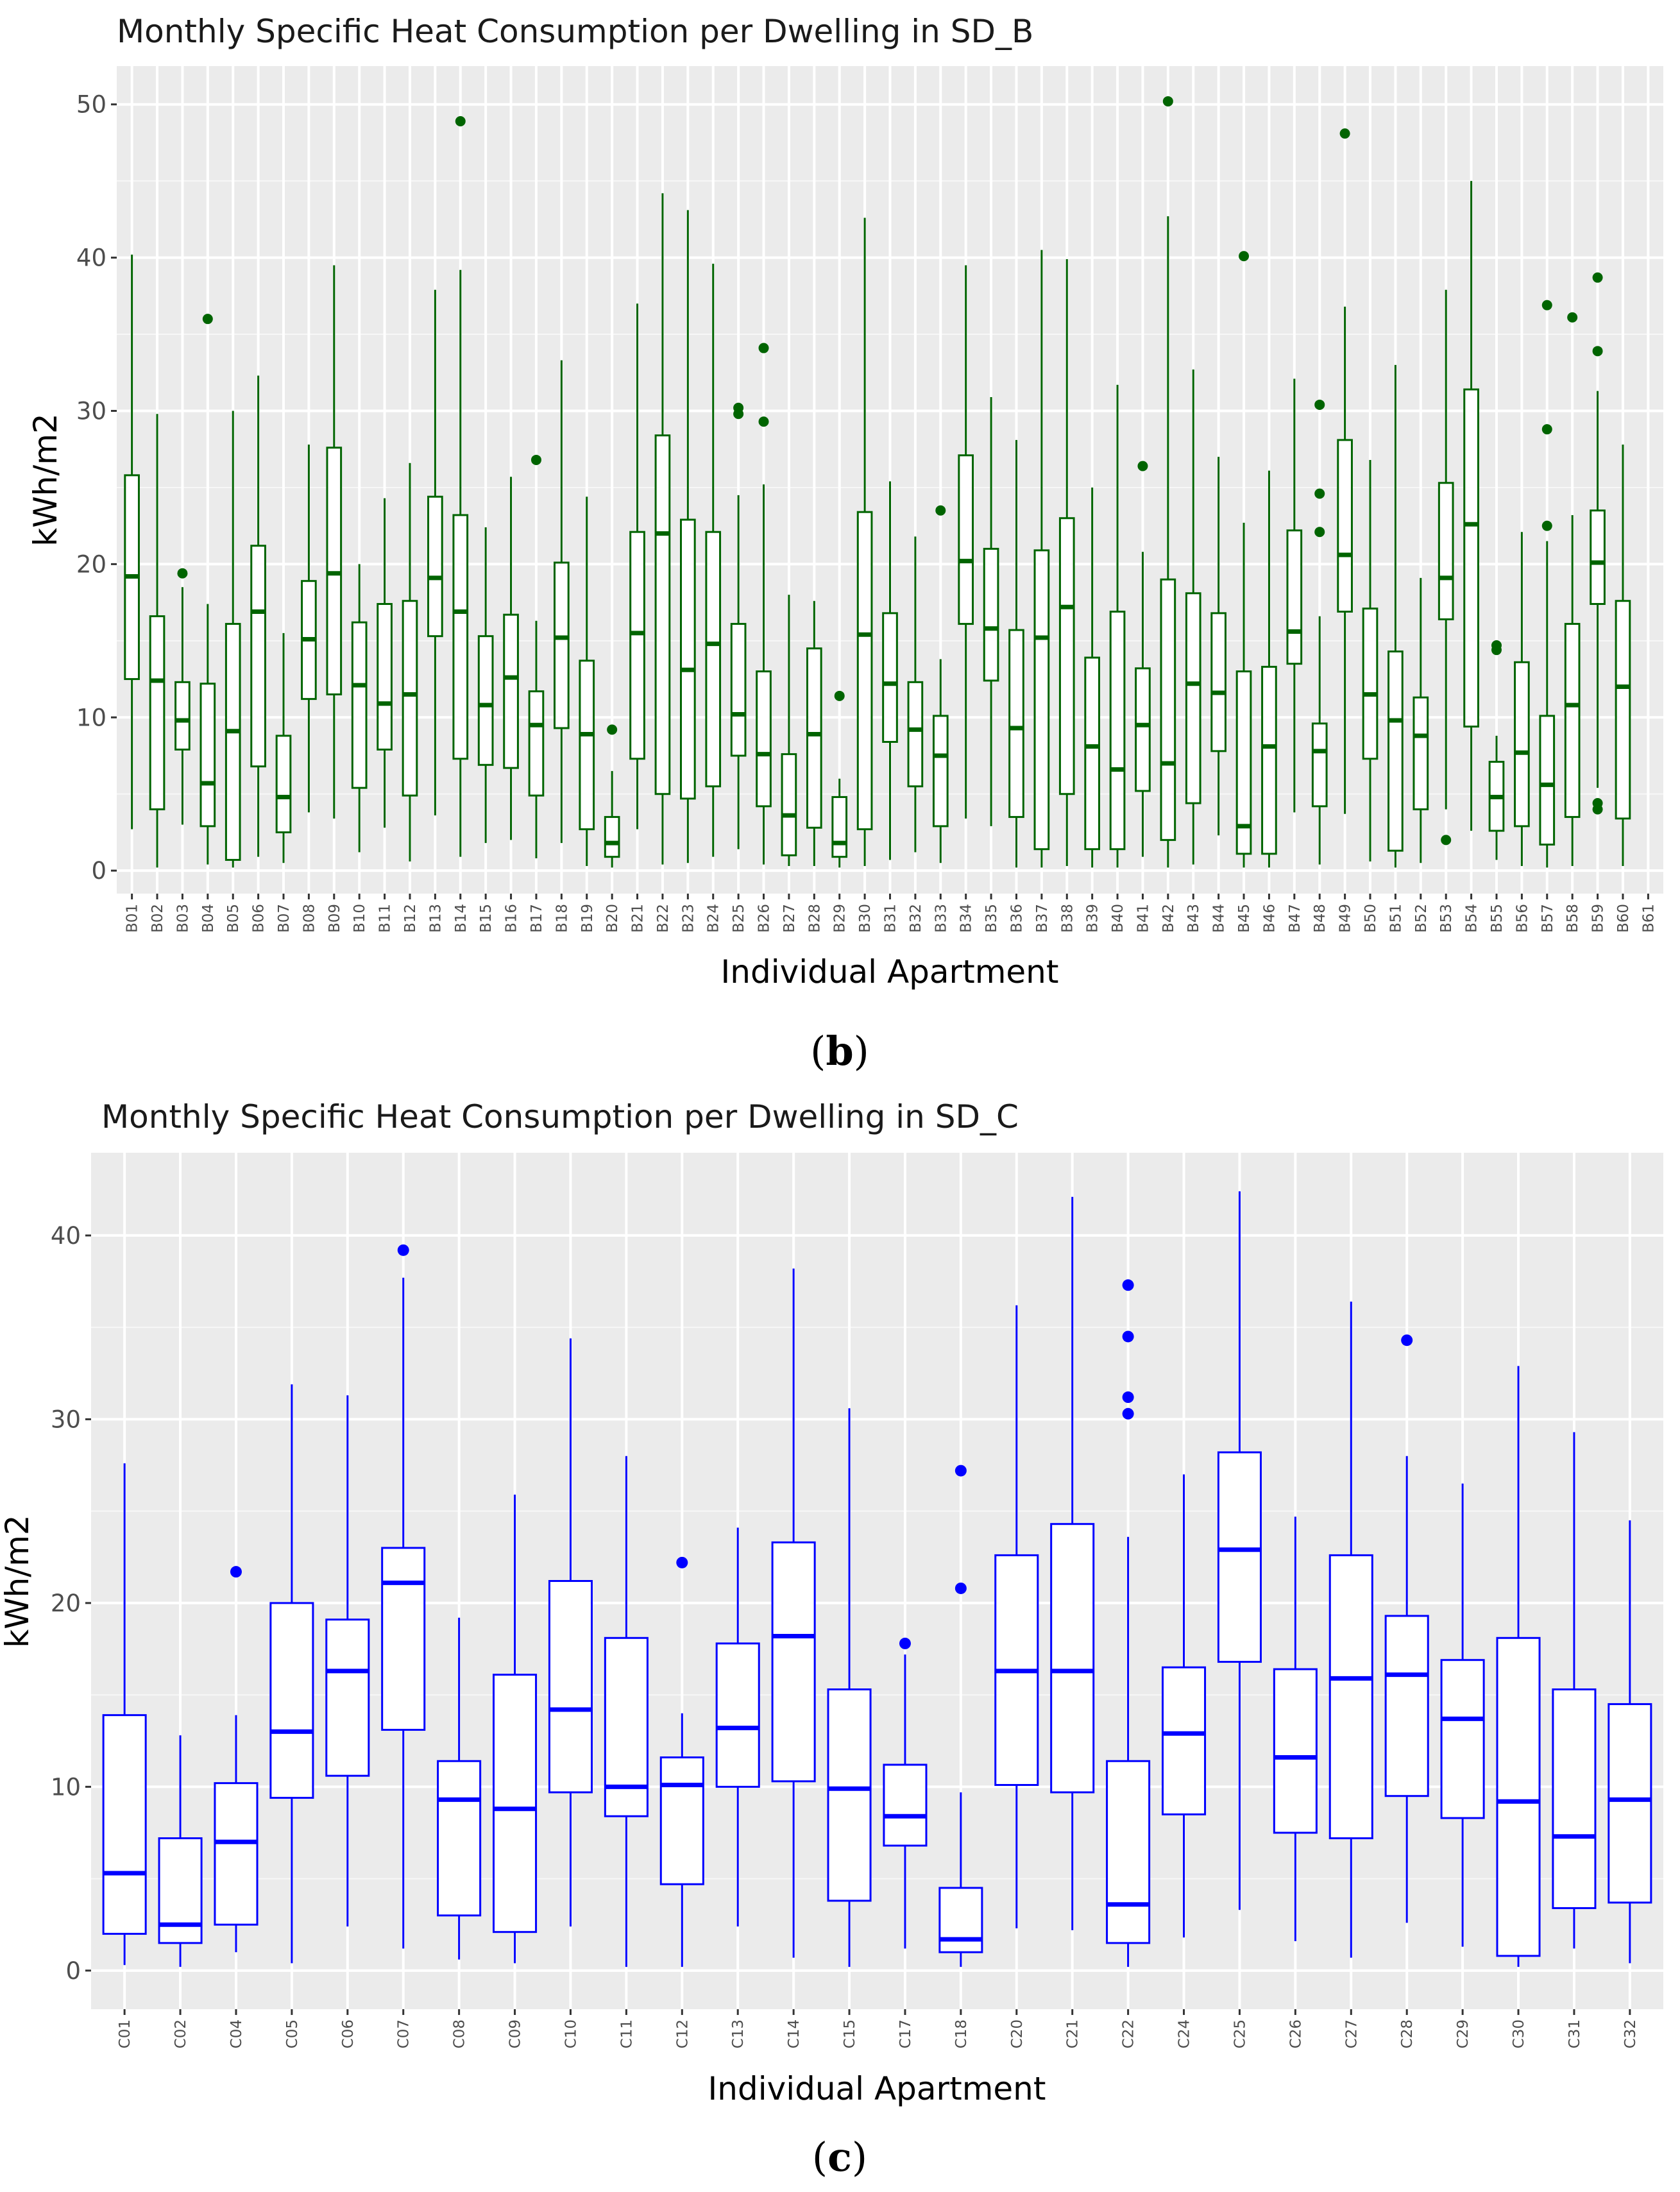 This screenshot has height=2192, width=1680. What do you see at coordinates (46, 479) in the screenshot?
I see `chart-b-y-axis-title: kWh/m2` at bounding box center [46, 479].